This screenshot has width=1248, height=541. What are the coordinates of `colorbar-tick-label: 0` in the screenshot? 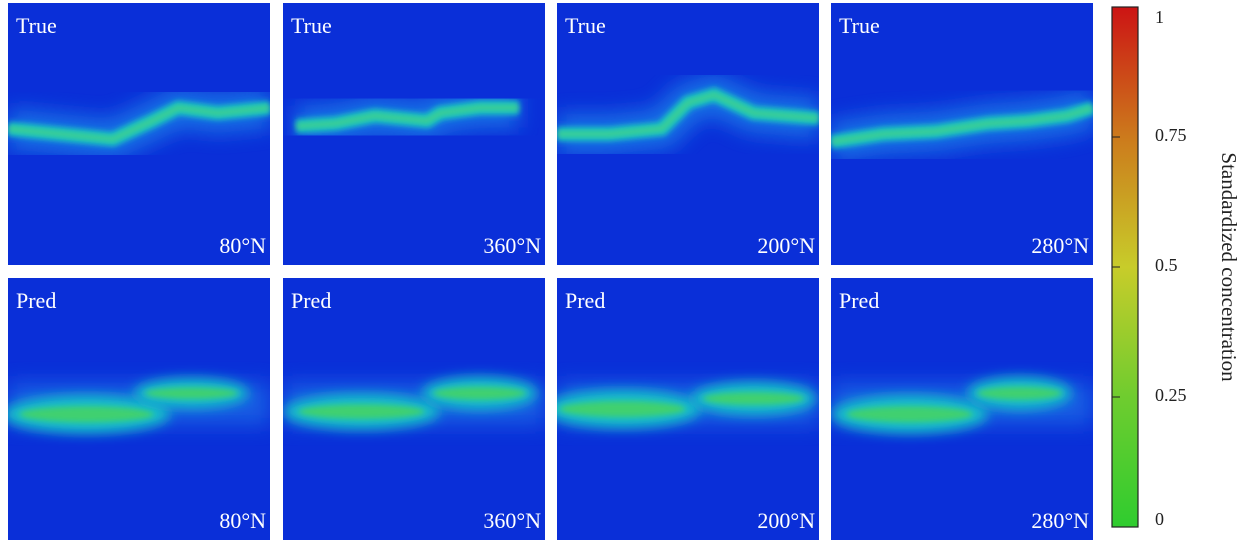 It's located at (1159, 519).